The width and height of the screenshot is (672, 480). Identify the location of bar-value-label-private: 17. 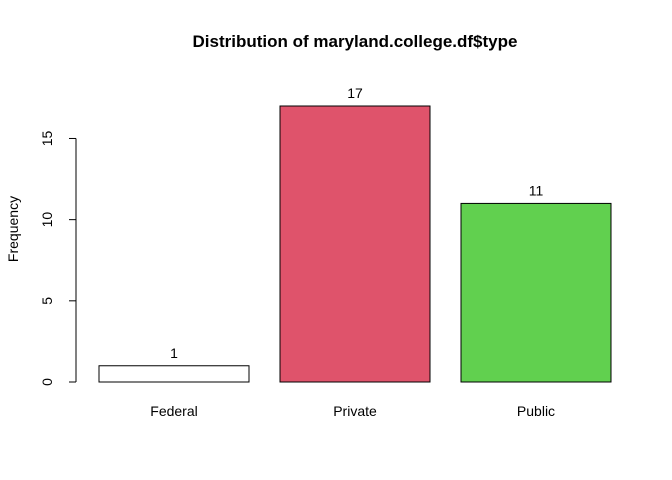
(355, 93).